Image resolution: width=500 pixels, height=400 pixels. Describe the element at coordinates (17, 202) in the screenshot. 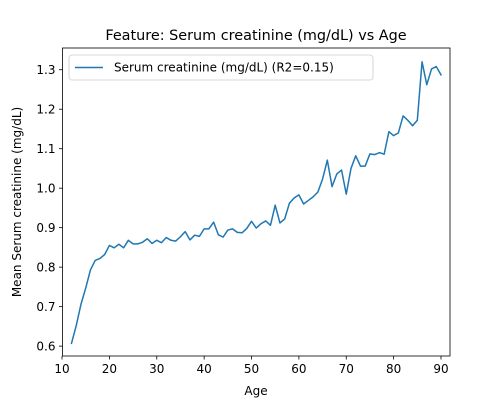

I see `y-axis-label: Mean Serum creatinine (mg/dL)` at that location.